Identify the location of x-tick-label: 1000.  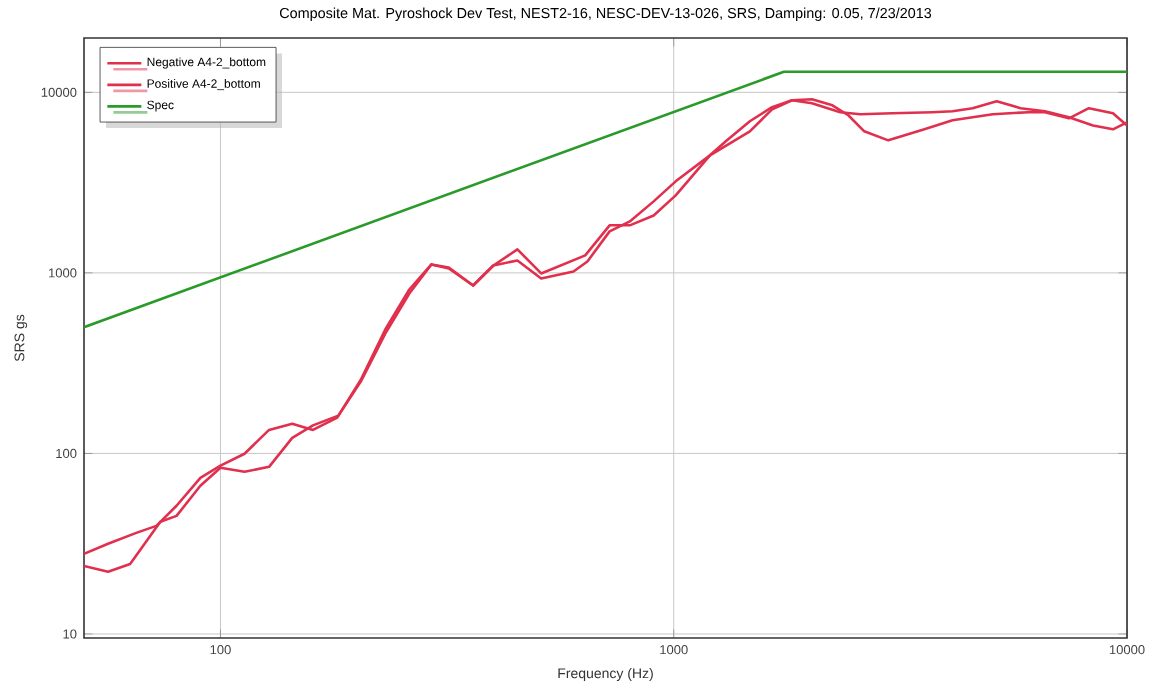
(674, 650).